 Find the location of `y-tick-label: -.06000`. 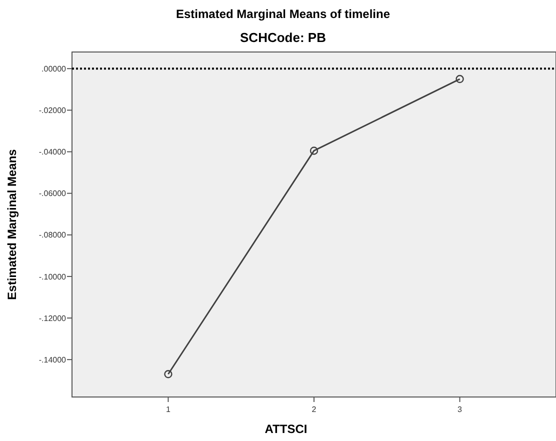

y-tick-label: -.06000 is located at coordinates (52, 193).